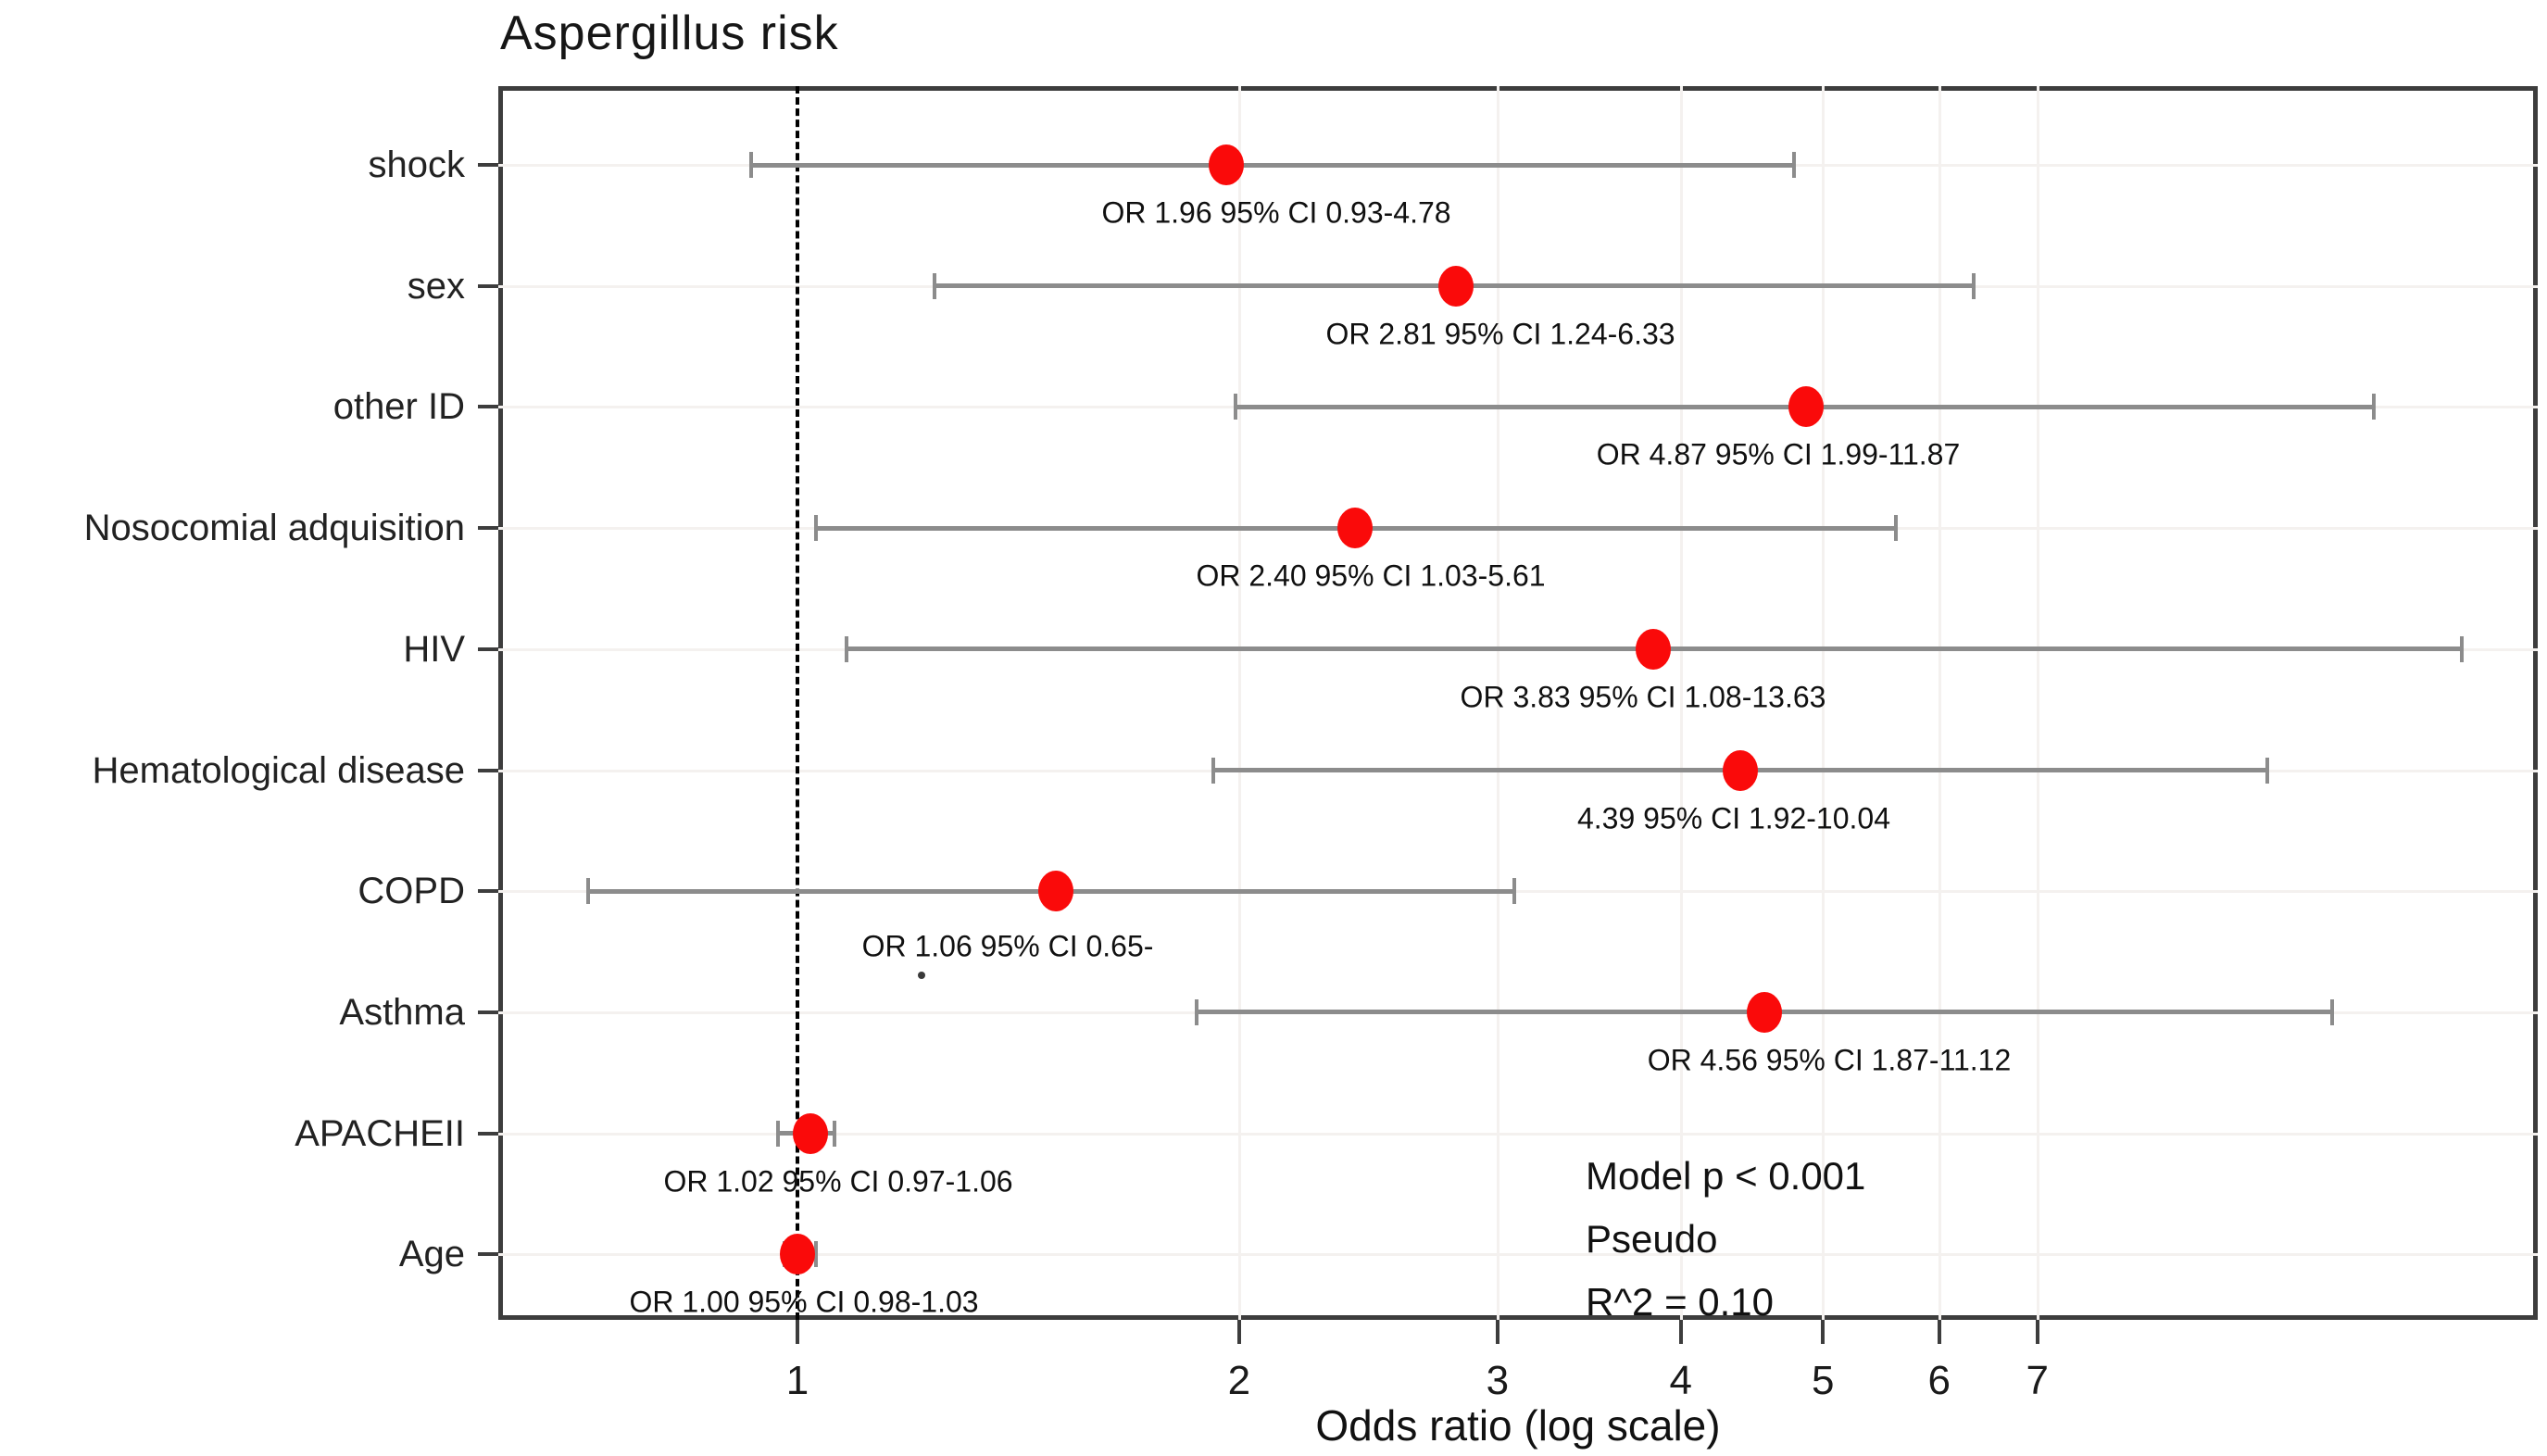  I want to click on or-ci-annotation: OR 2.40 95% CI 1.03-5.61, so click(1371, 576).